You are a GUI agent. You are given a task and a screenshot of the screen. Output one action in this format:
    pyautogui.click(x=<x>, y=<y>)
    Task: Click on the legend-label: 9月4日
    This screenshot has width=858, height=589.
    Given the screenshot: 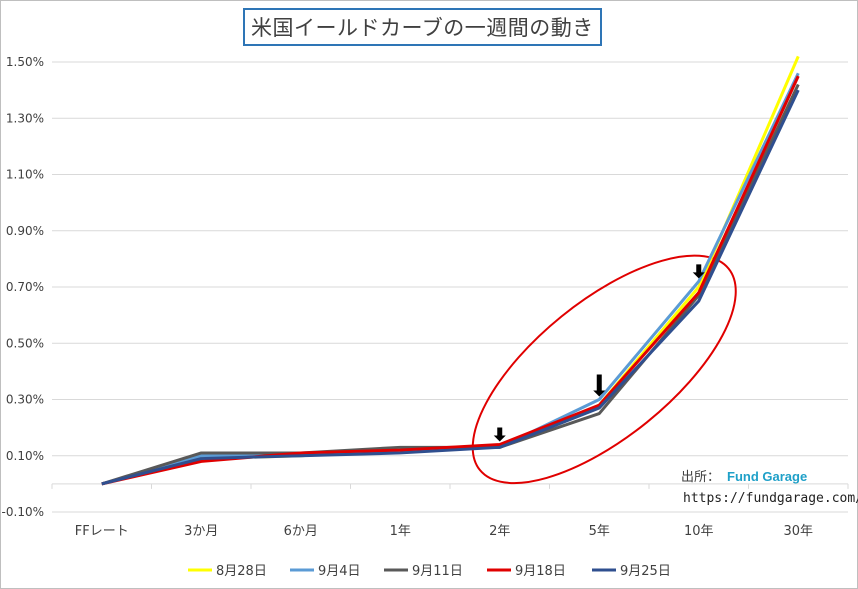 What is the action you would take?
    pyautogui.click(x=339, y=571)
    